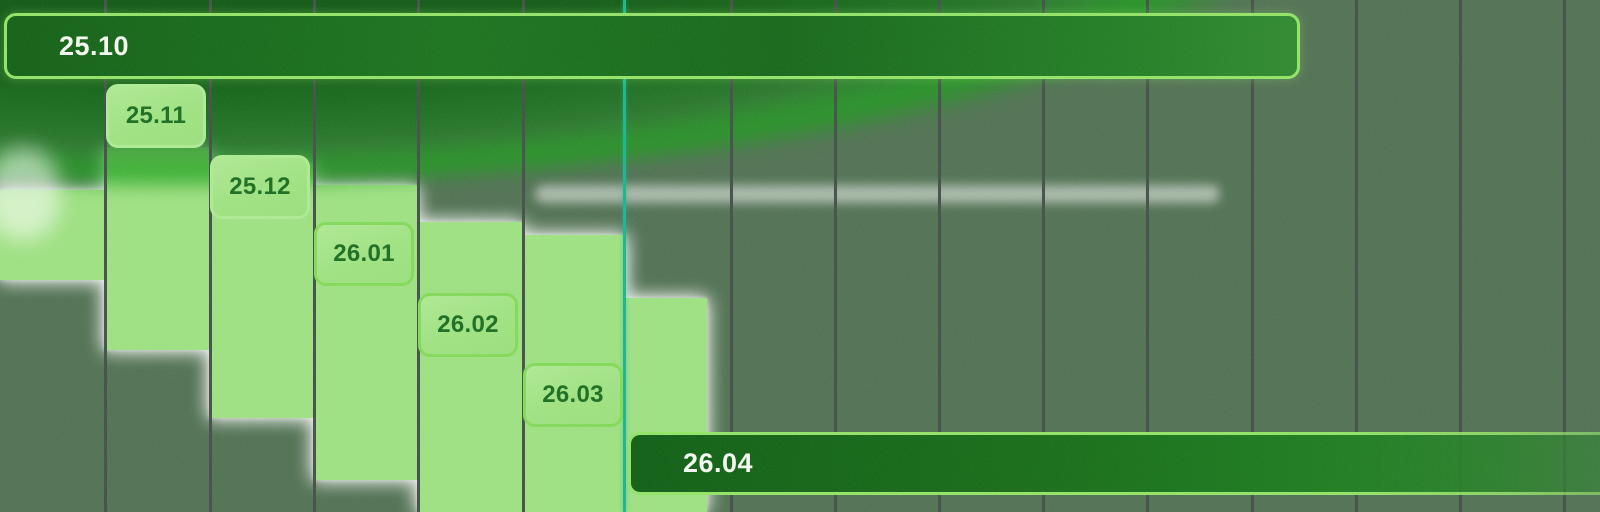  I want to click on release-box-label: 26.02, so click(468, 324).